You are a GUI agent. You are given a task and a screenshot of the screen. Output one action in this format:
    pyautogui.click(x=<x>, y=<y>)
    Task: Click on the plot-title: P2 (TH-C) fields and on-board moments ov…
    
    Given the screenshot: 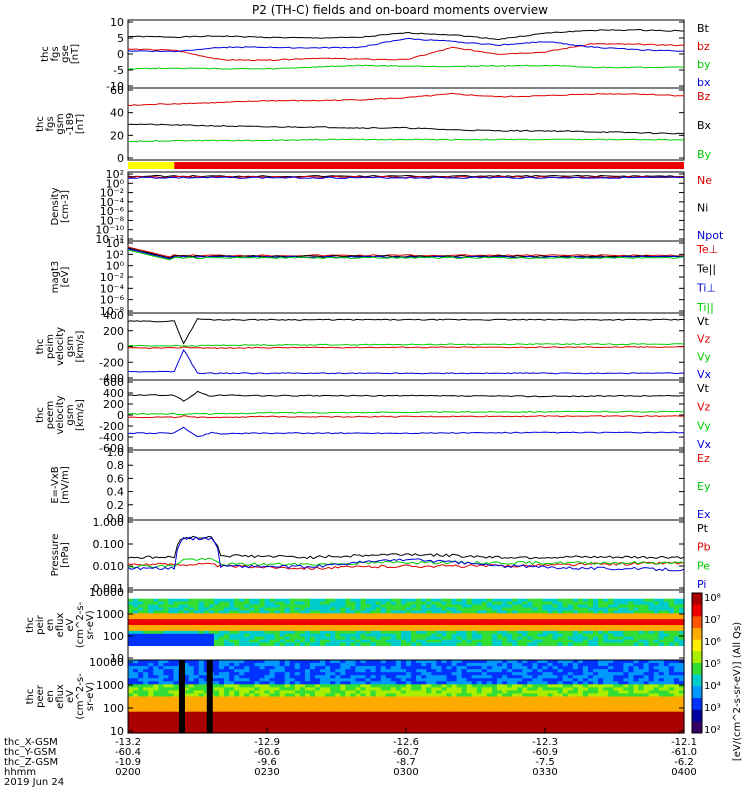 What is the action you would take?
    pyautogui.click(x=400, y=10)
    